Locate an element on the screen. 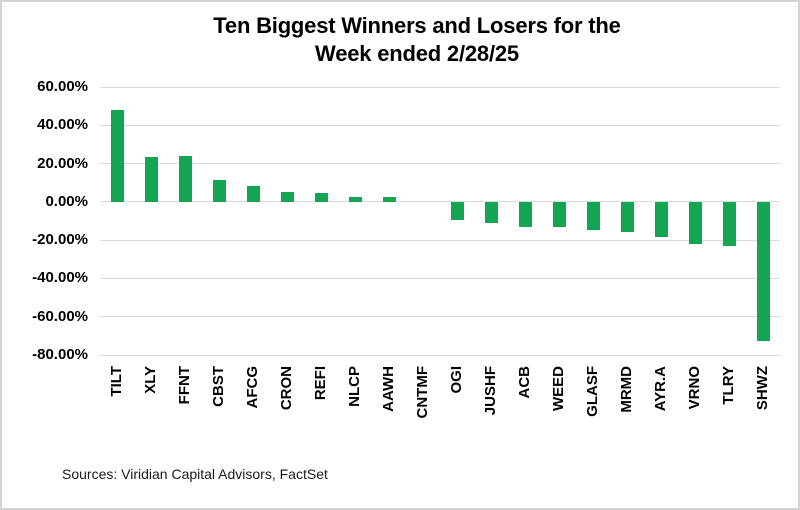 Image resolution: width=800 pixels, height=510 pixels. bar-NLCP is located at coordinates (355, 199).